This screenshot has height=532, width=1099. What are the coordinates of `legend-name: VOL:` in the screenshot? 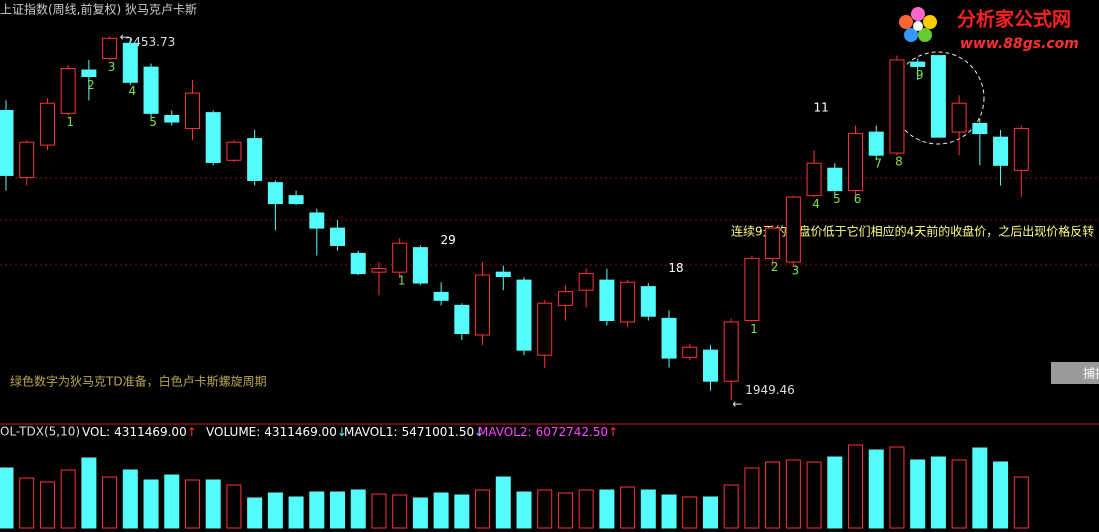 It's located at (96, 432).